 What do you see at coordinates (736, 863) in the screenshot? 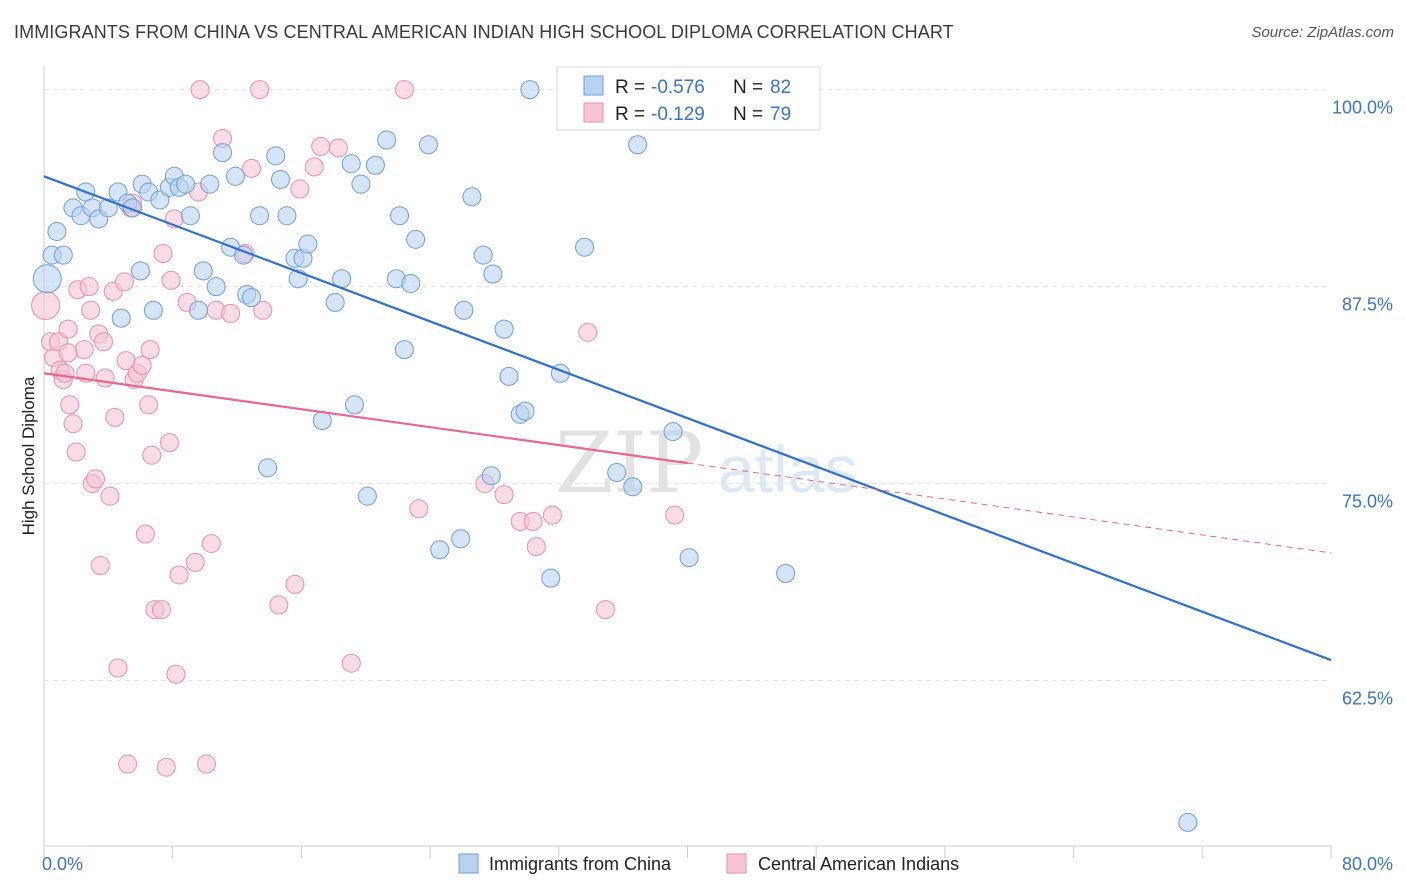
I see `legend-swatch-pink` at bounding box center [736, 863].